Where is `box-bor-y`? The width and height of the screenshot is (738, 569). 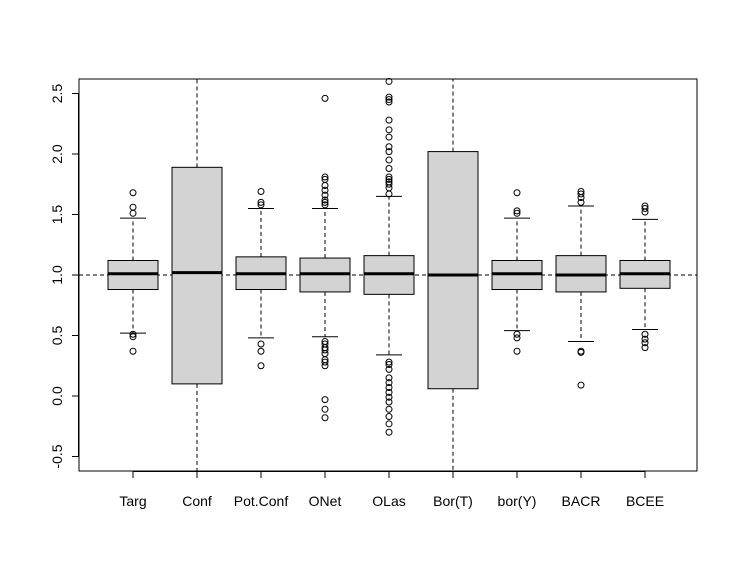 box-bor-y is located at coordinates (517, 272).